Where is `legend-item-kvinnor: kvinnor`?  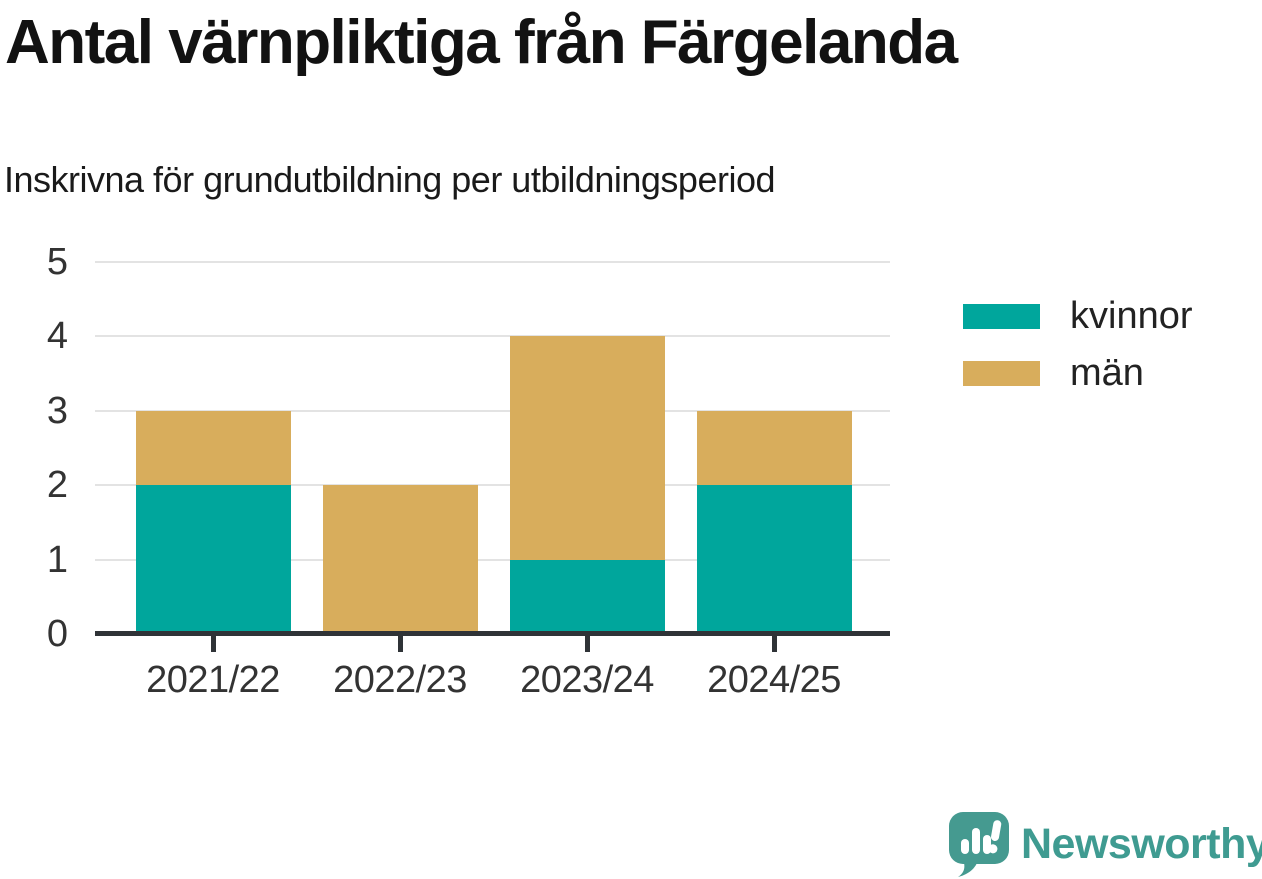 legend-item-kvinnor: kvinnor is located at coordinates (1078, 316).